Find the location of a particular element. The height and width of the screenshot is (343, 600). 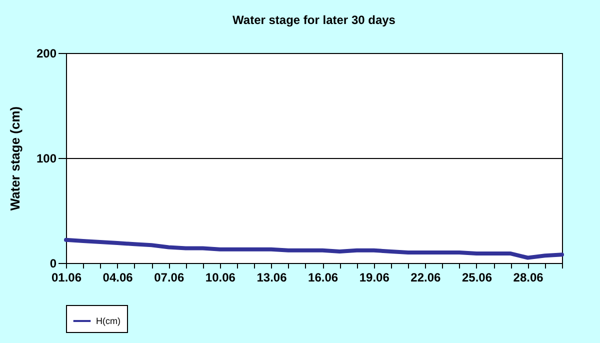

x-tick-label: 22.06 is located at coordinates (426, 277).